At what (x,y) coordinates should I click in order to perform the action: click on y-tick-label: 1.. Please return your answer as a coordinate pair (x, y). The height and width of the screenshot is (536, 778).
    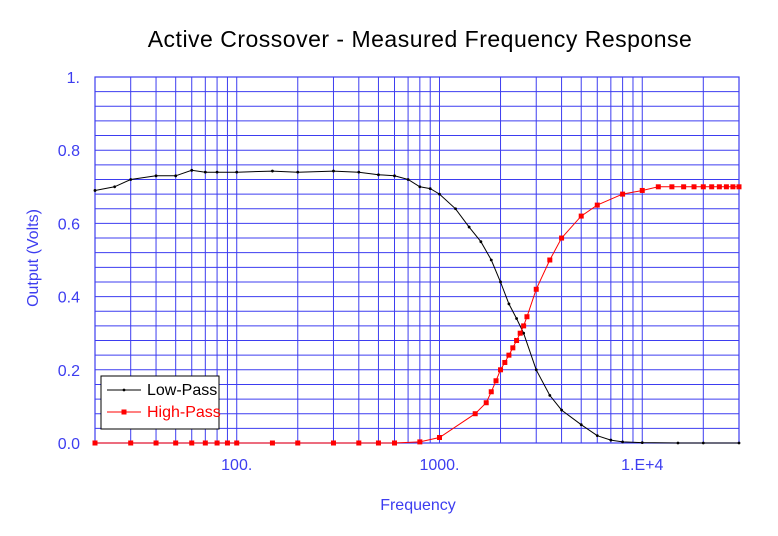
    Looking at the image, I should click on (73, 78).